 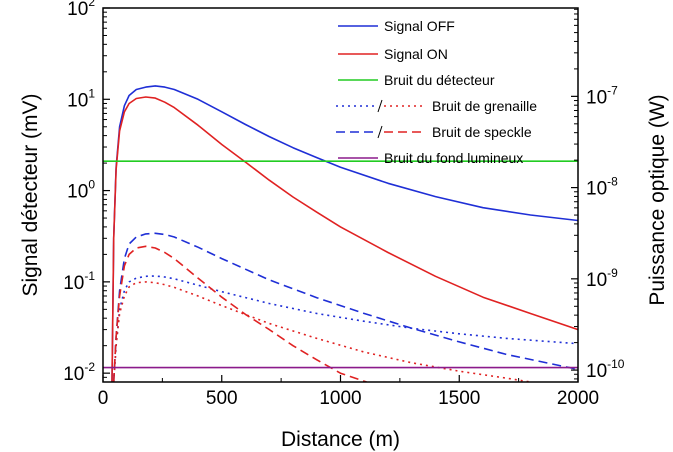 I want to click on y-axis-ticks: 10⁻² 10⁻¹ 10⁰ 10¹ 102, so click(x=86, y=192).